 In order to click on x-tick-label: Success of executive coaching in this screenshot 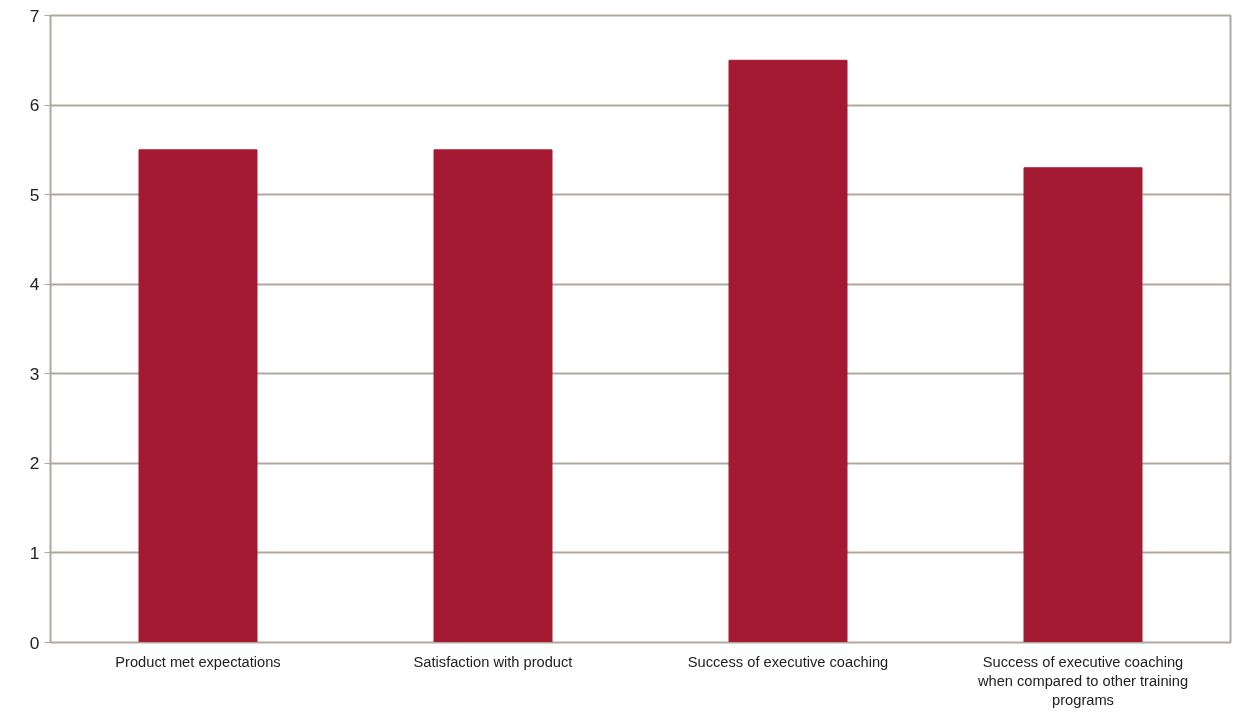, I will do `click(788, 661)`.